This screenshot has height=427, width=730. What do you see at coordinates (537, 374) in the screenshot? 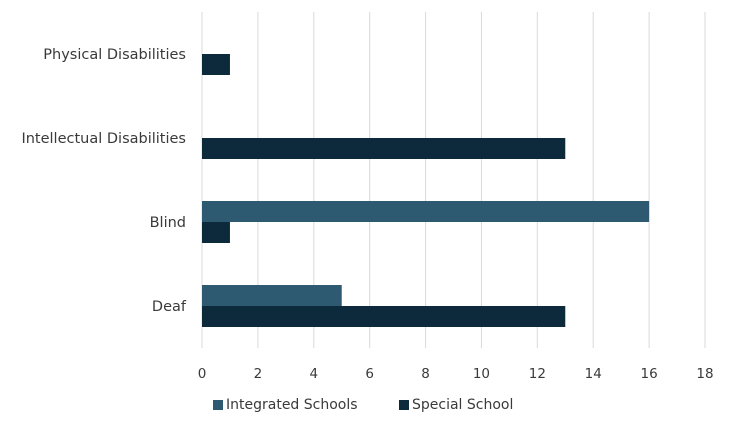
I see `x-tick-label: 12` at bounding box center [537, 374].